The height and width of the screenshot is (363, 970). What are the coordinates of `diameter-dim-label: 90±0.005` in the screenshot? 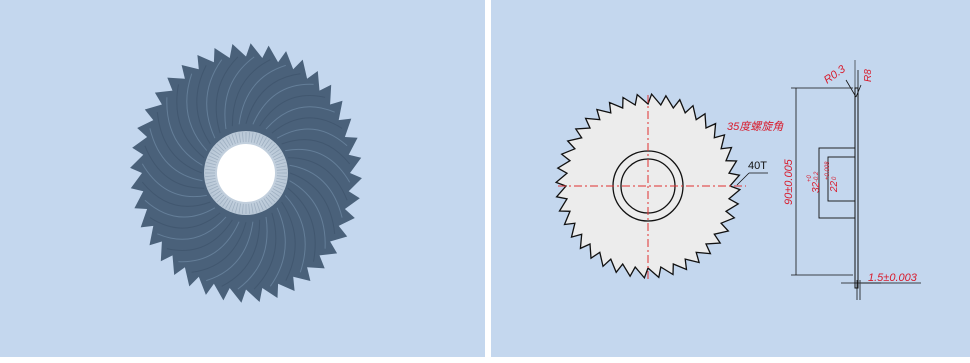 It's located at (789, 181).